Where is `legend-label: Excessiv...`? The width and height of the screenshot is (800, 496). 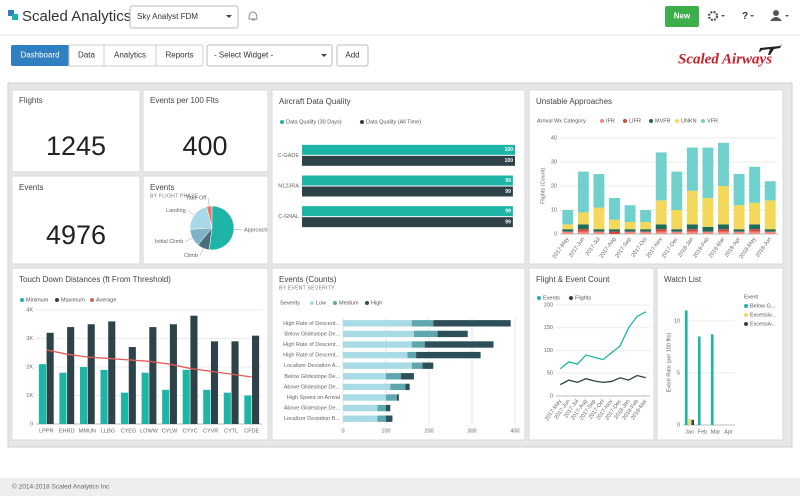 legend-label: Excessiv... is located at coordinates (763, 315).